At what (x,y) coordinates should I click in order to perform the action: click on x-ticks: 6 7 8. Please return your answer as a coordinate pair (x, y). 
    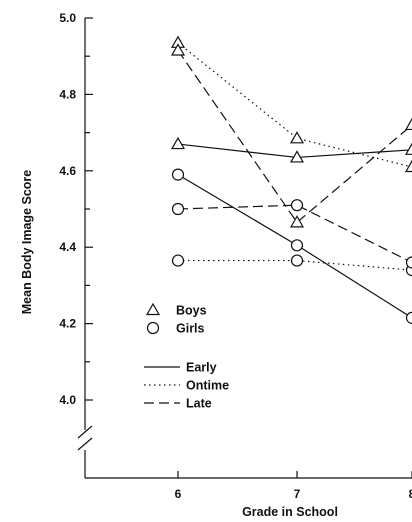
    Looking at the image, I should click on (293, 486).